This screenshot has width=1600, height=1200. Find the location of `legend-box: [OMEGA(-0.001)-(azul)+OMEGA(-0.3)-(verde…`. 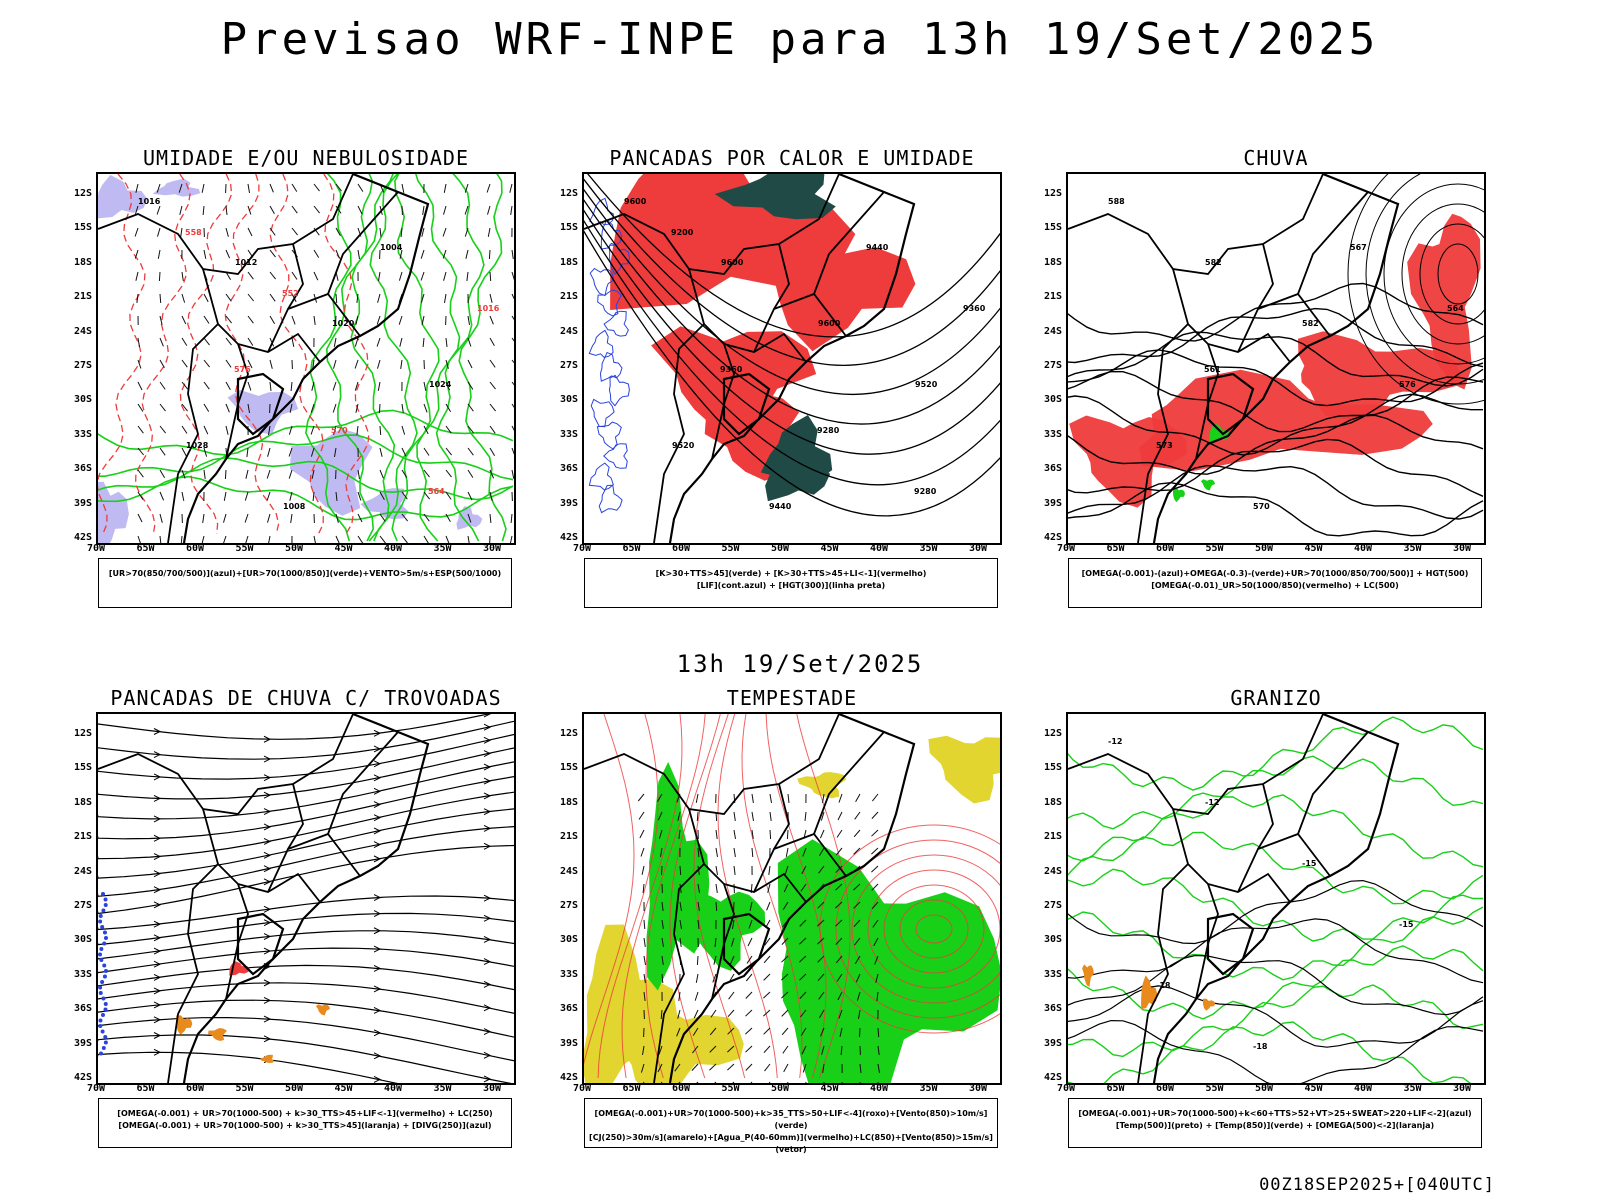

legend-box: [OMEGA(-0.001)-(azul)+OMEGA(-0.3)-(verde… is located at coordinates (1275, 583).